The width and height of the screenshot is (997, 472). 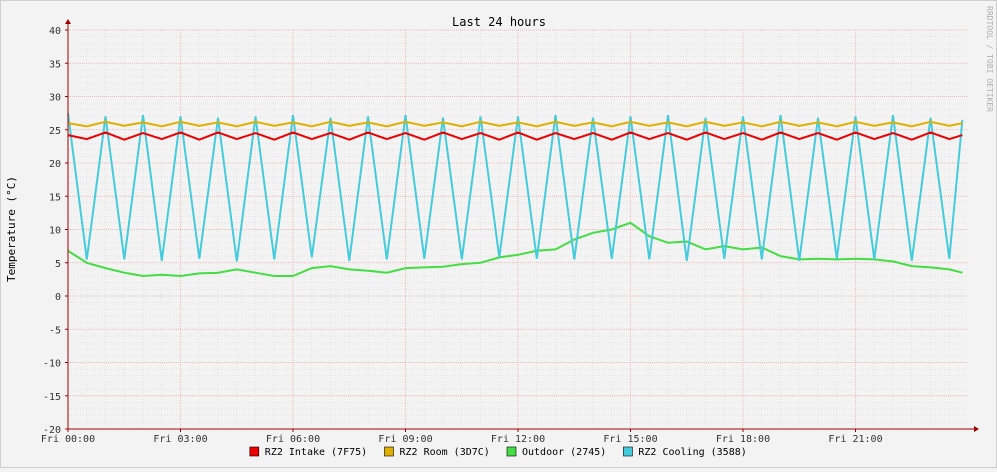 I want to click on legend-item: RZ2 Room (3D7C), so click(x=437, y=452).